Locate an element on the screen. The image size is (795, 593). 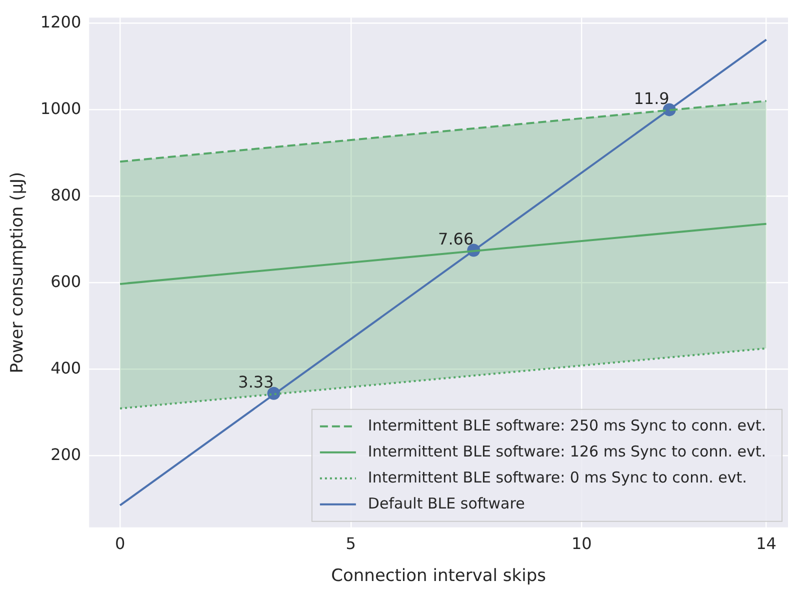
legend-label: Intermittent BLE software: 0 ms Sync to conn. evt. is located at coordinates (557, 477).